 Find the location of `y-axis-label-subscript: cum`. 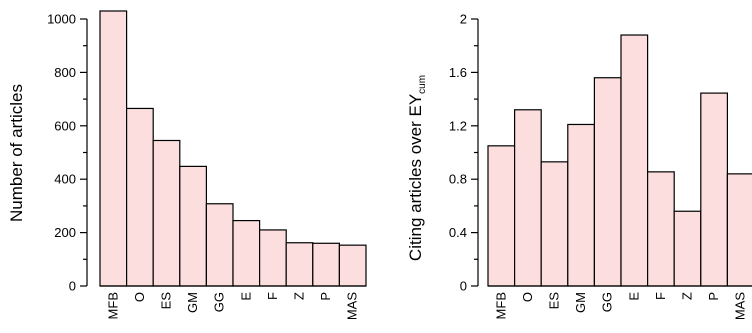

y-axis-label-subscript: cum is located at coordinates (422, 84).